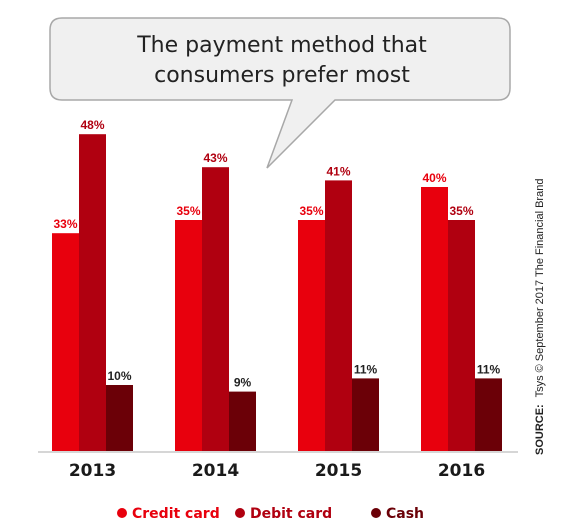 The height and width of the screenshot is (531, 565). I want to click on data-label-cash-2015: 11%, so click(366, 369).